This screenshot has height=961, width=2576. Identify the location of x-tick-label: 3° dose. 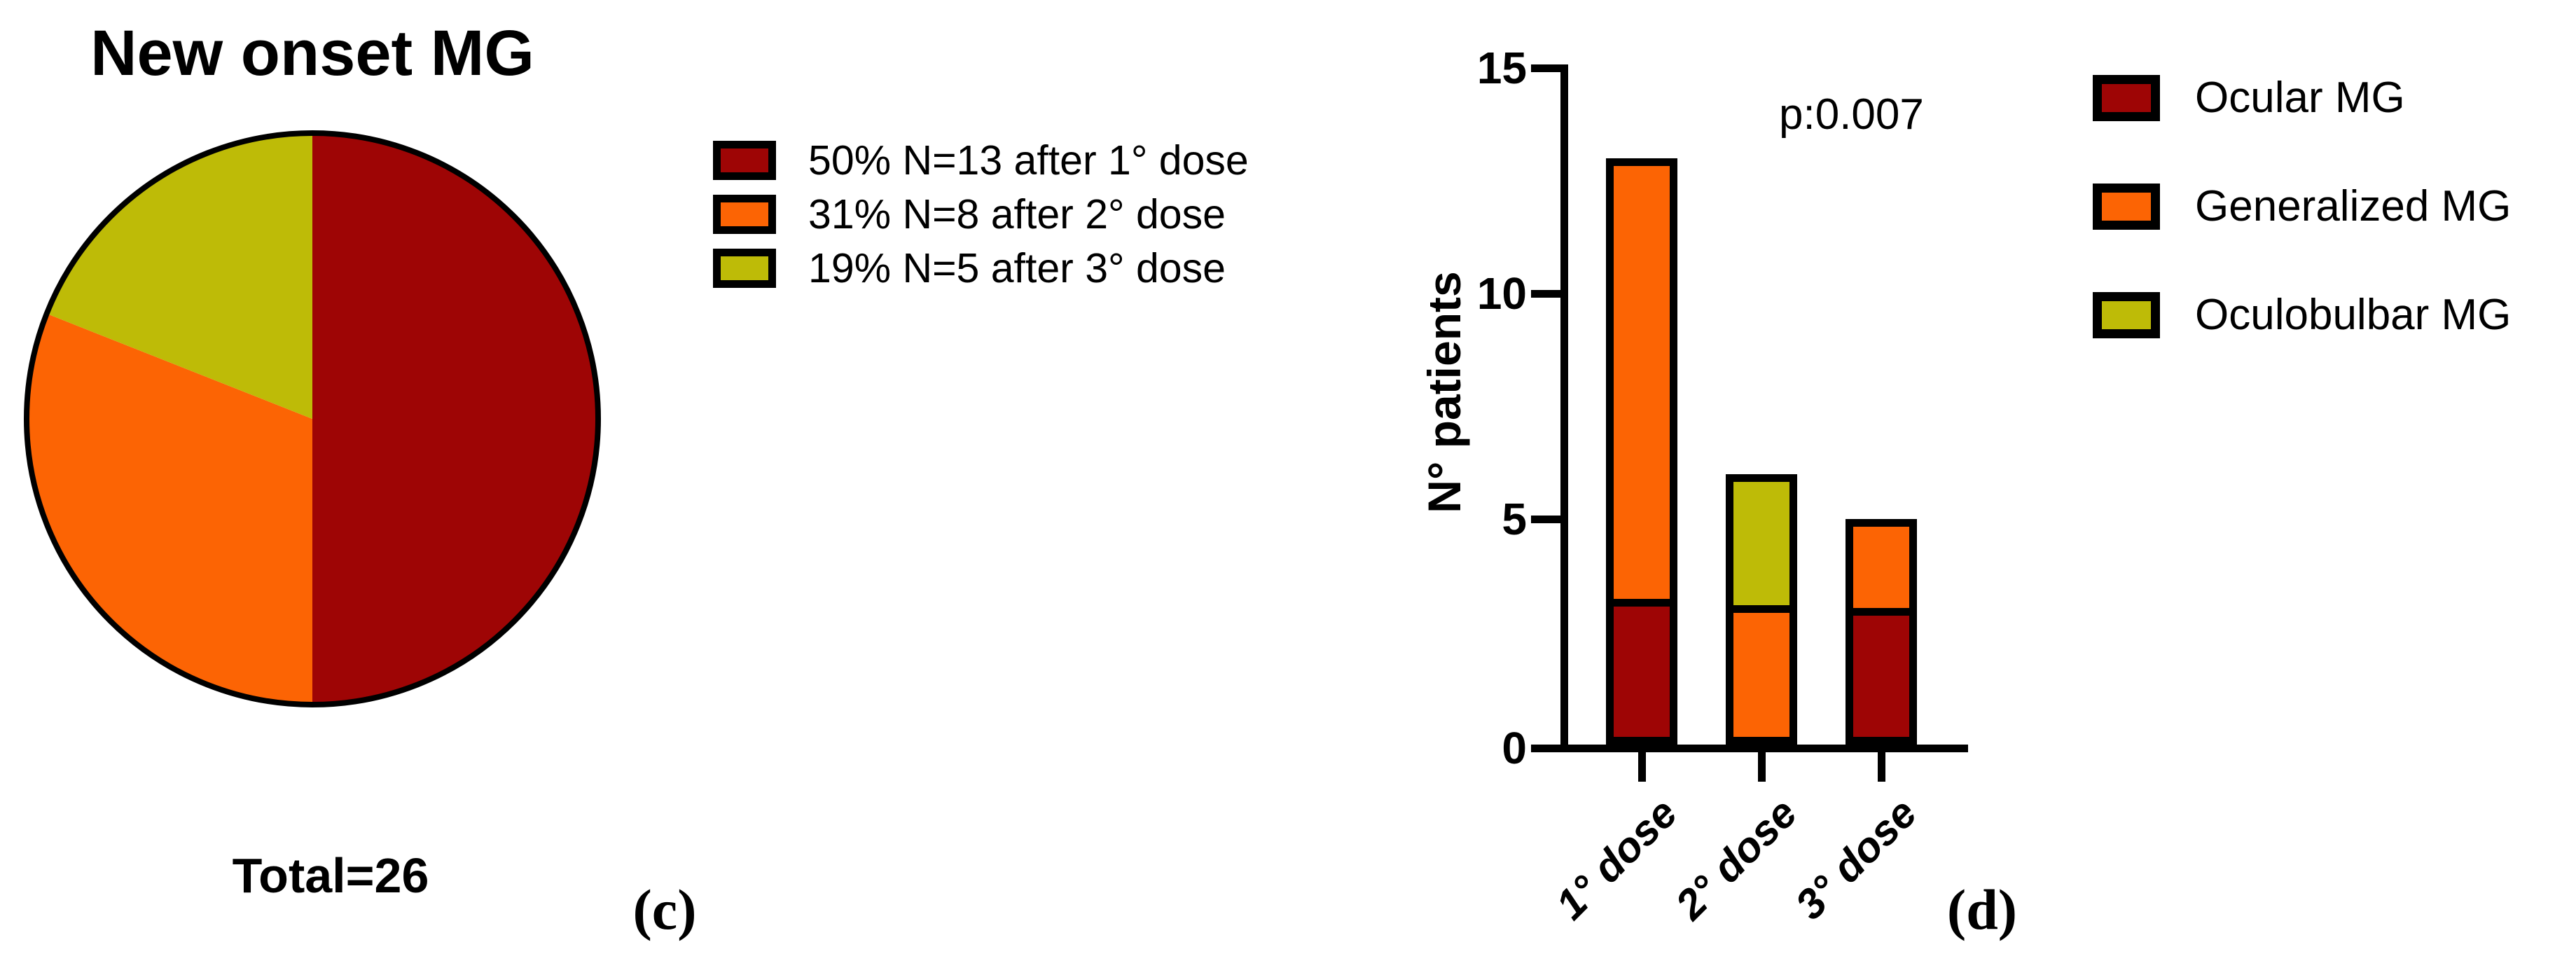
(1856, 859).